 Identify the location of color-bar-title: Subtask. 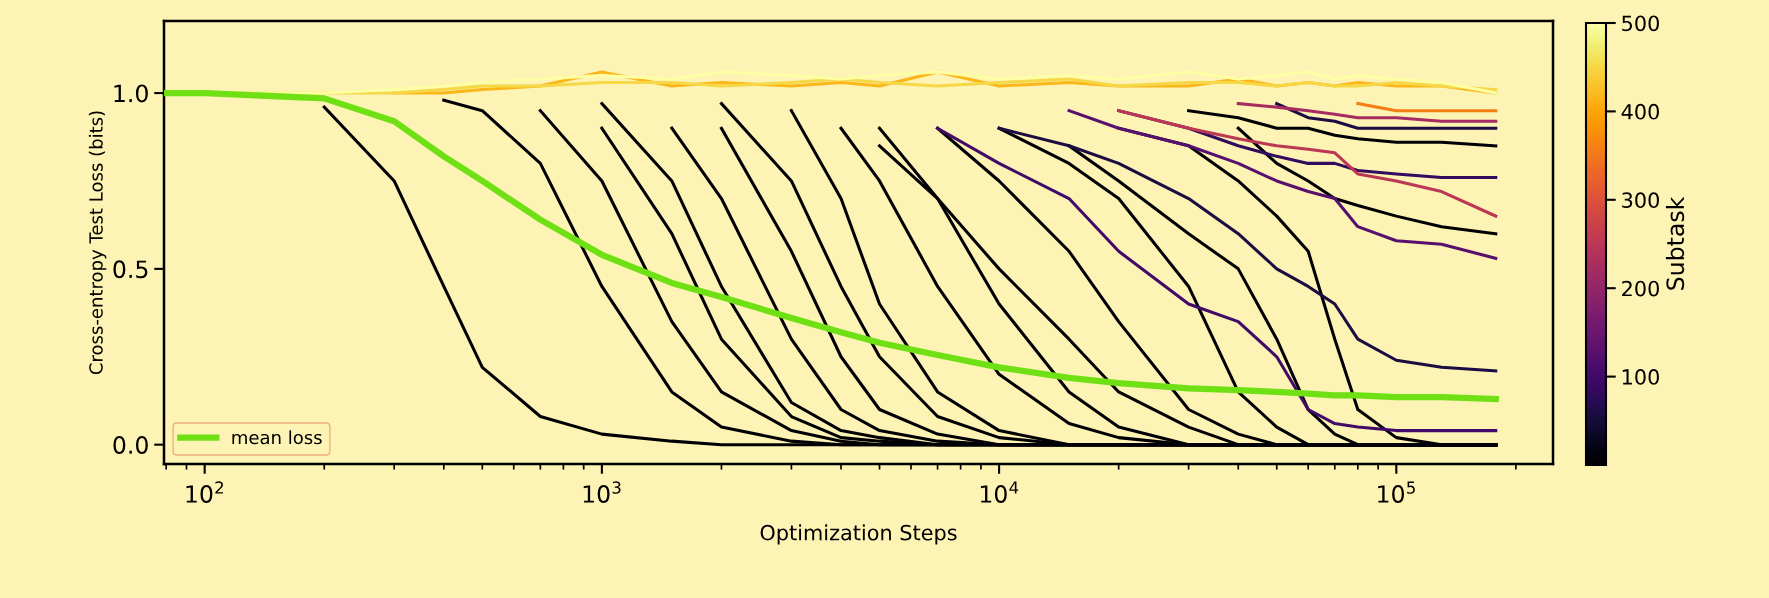
(1675, 243).